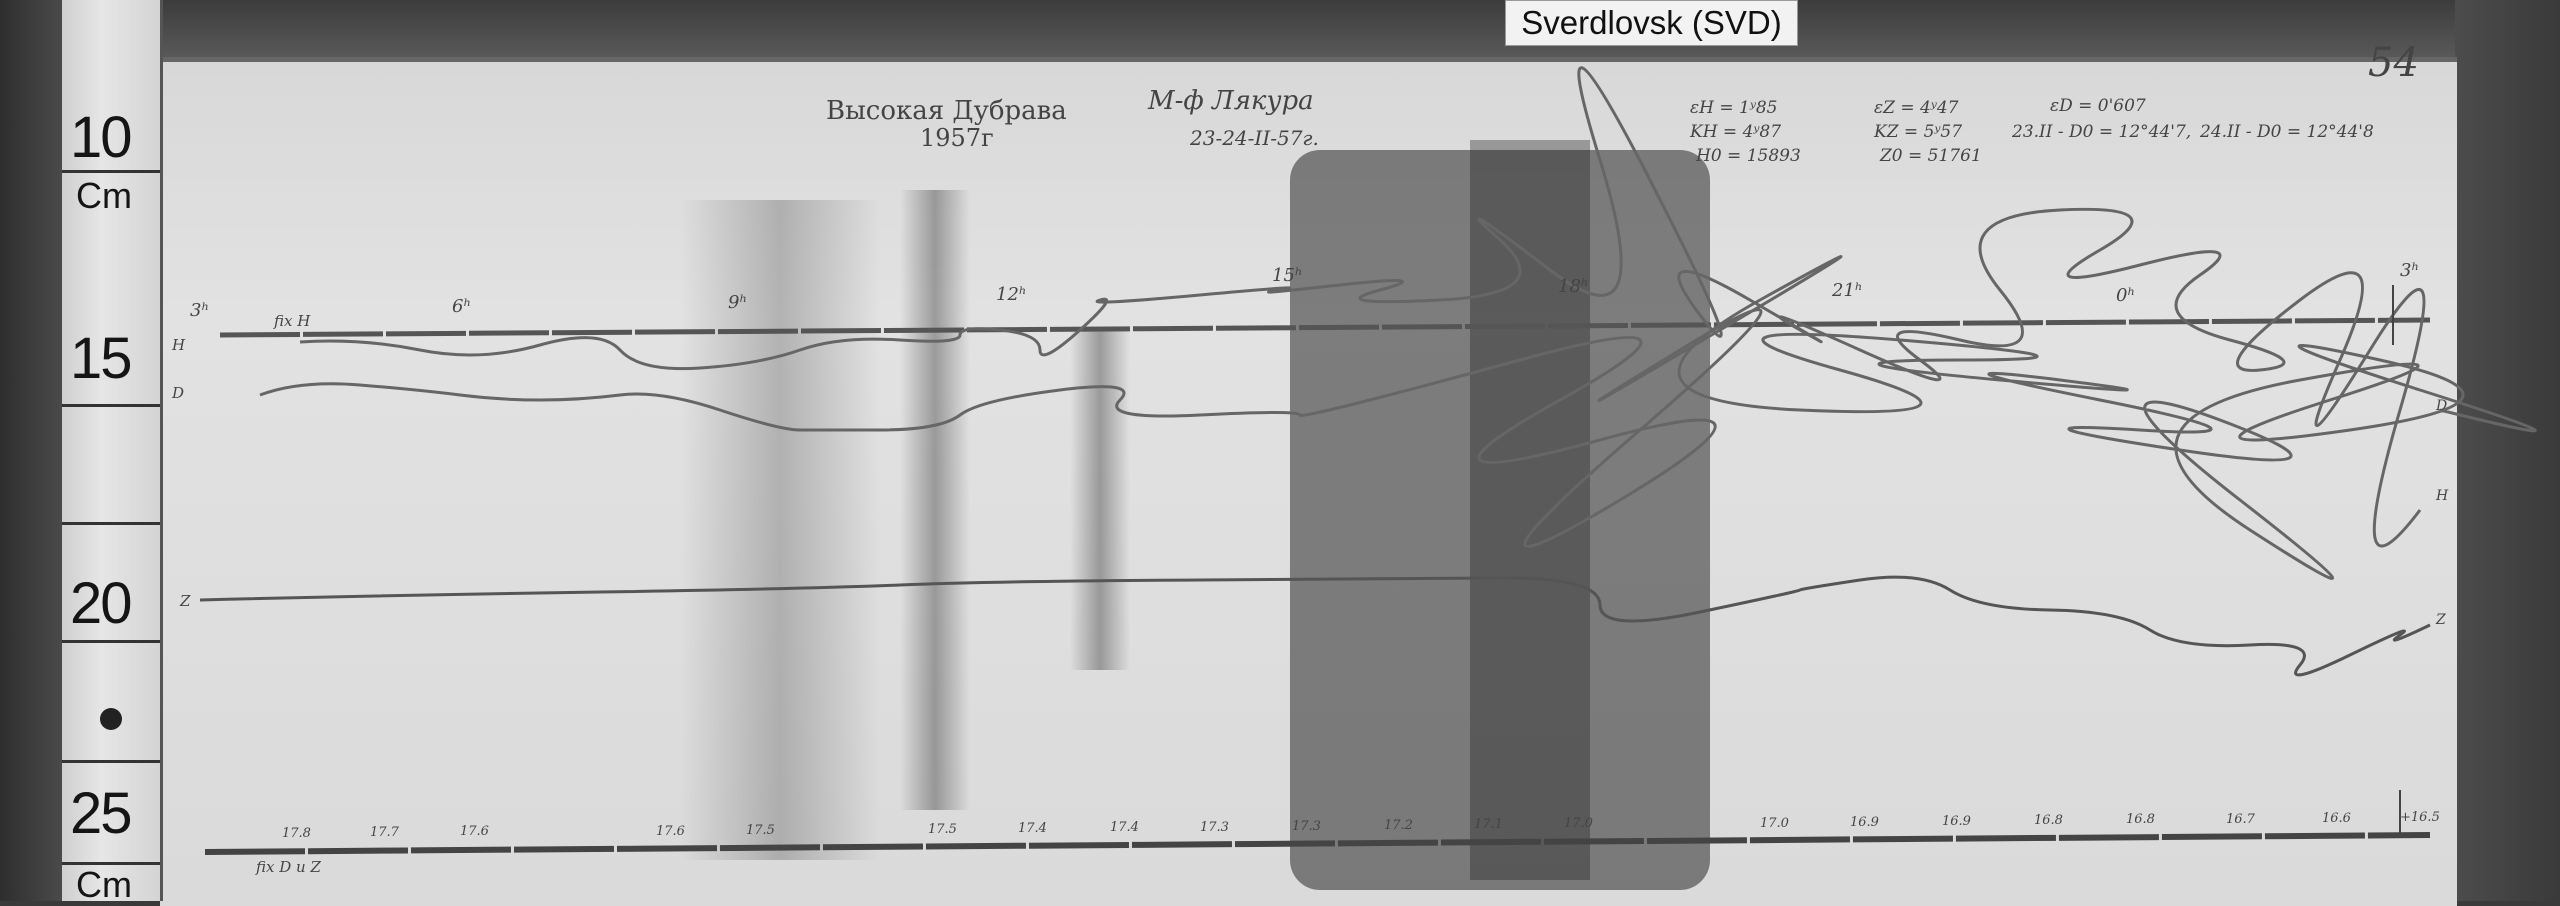 The width and height of the screenshot is (2560, 906). I want to click on station-label-tag: Sverdlovsk (SVD), so click(1651, 23).